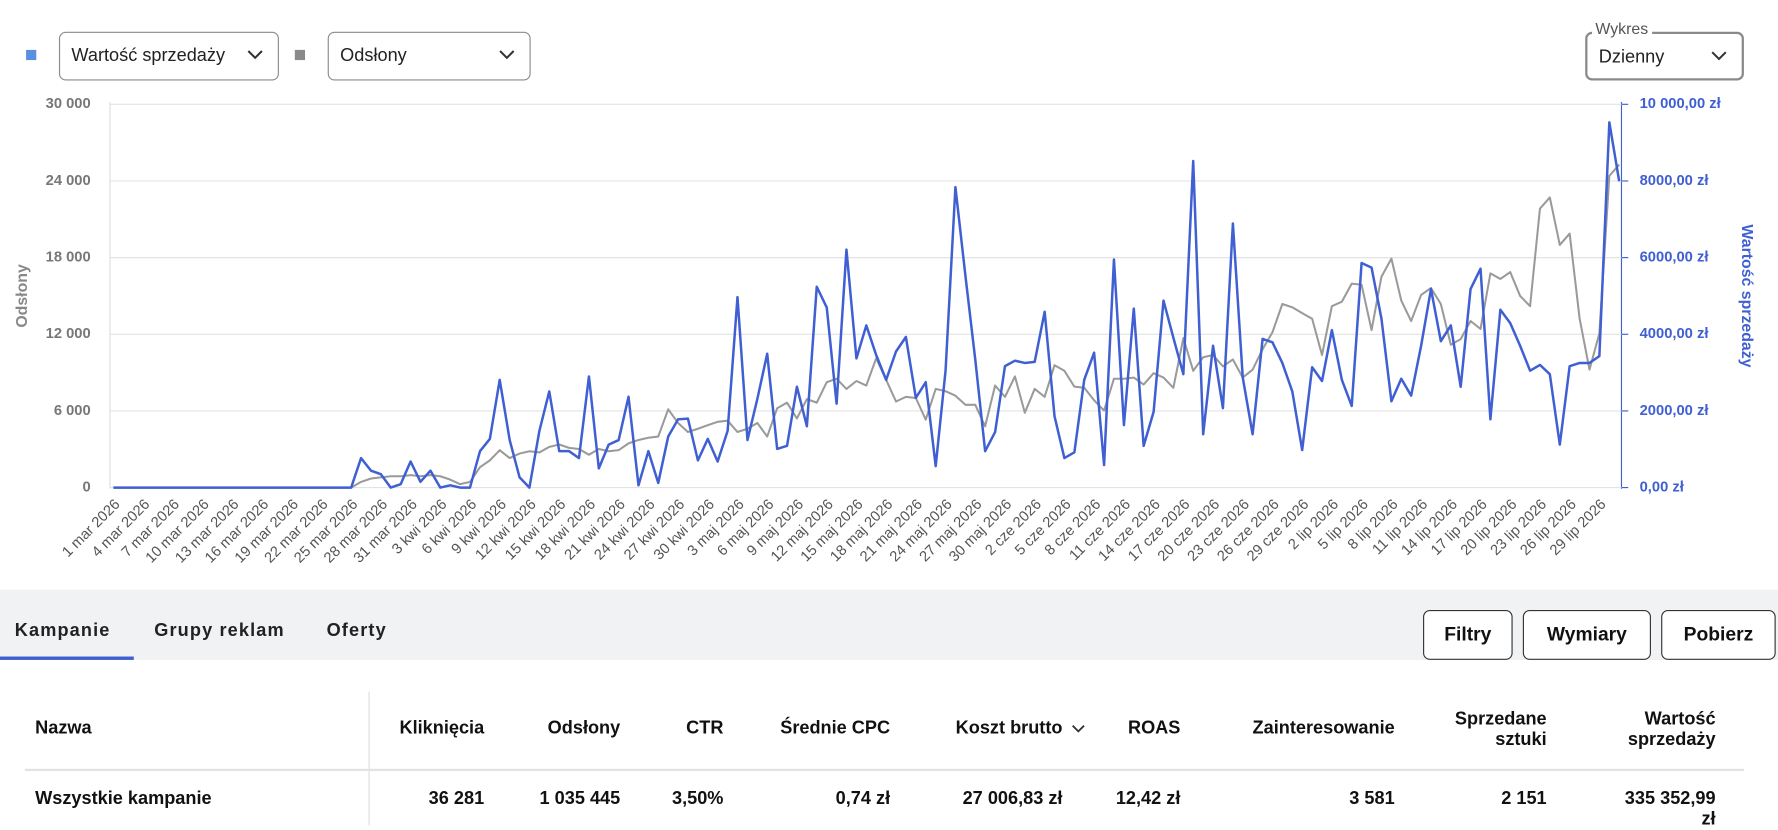 The width and height of the screenshot is (1778, 830). I want to click on y-tick-label: 6 000, so click(72, 411).